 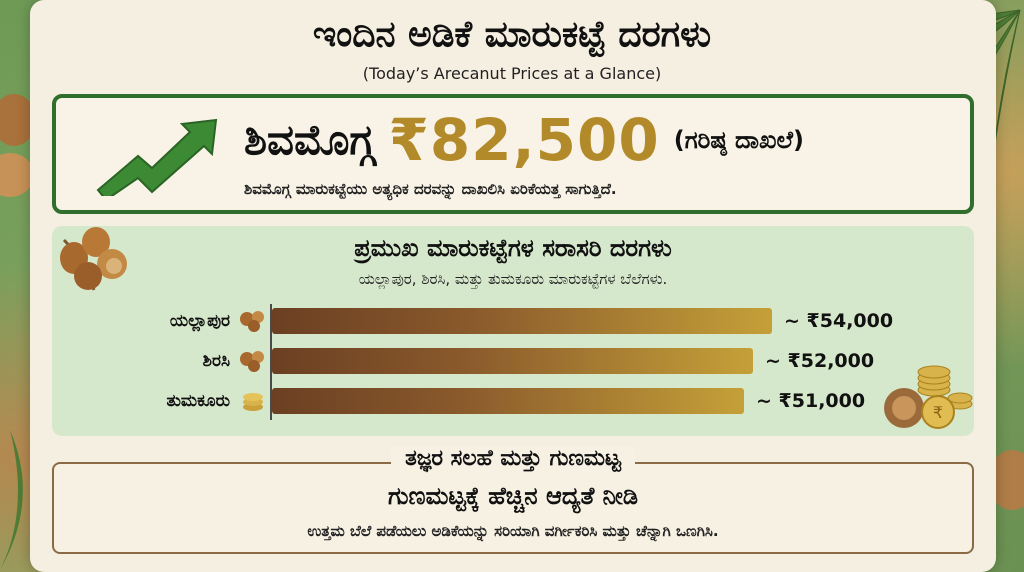 What do you see at coordinates (93, 259) in the screenshot?
I see `arecanut-cluster-icon` at bounding box center [93, 259].